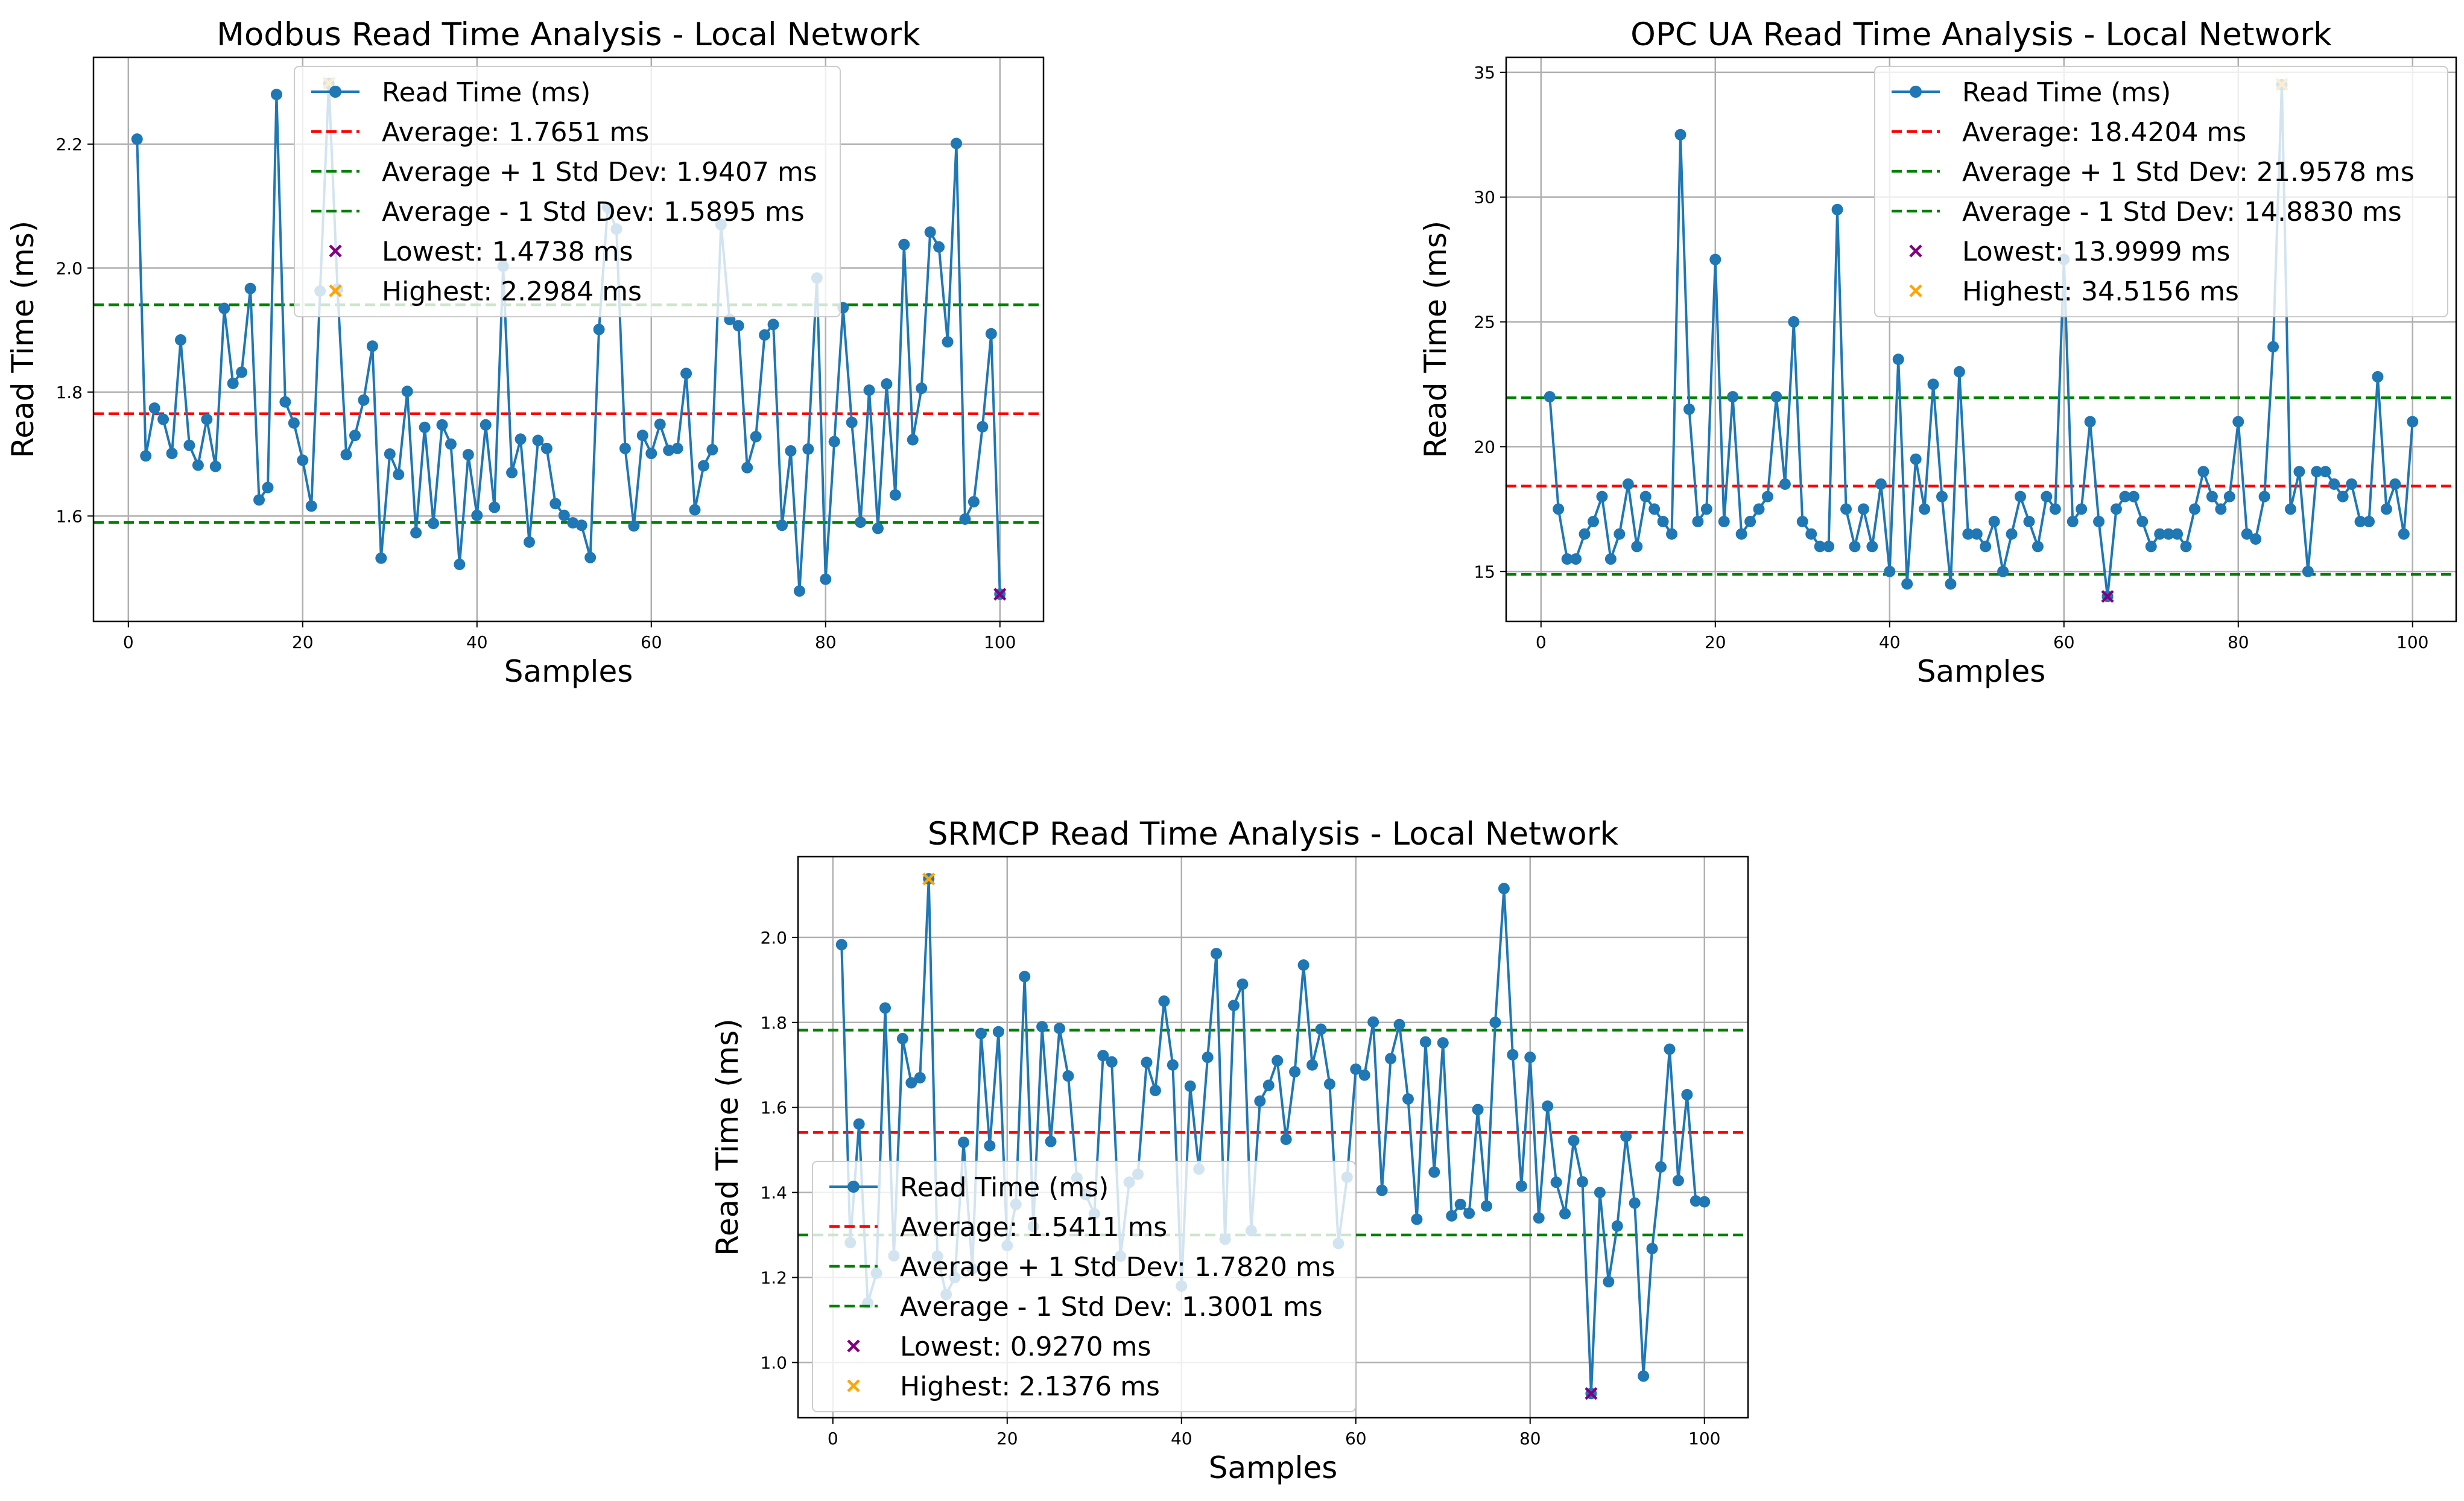 The height and width of the screenshot is (1501, 2464). I want to click on x-tick-label: 60, so click(651, 642).